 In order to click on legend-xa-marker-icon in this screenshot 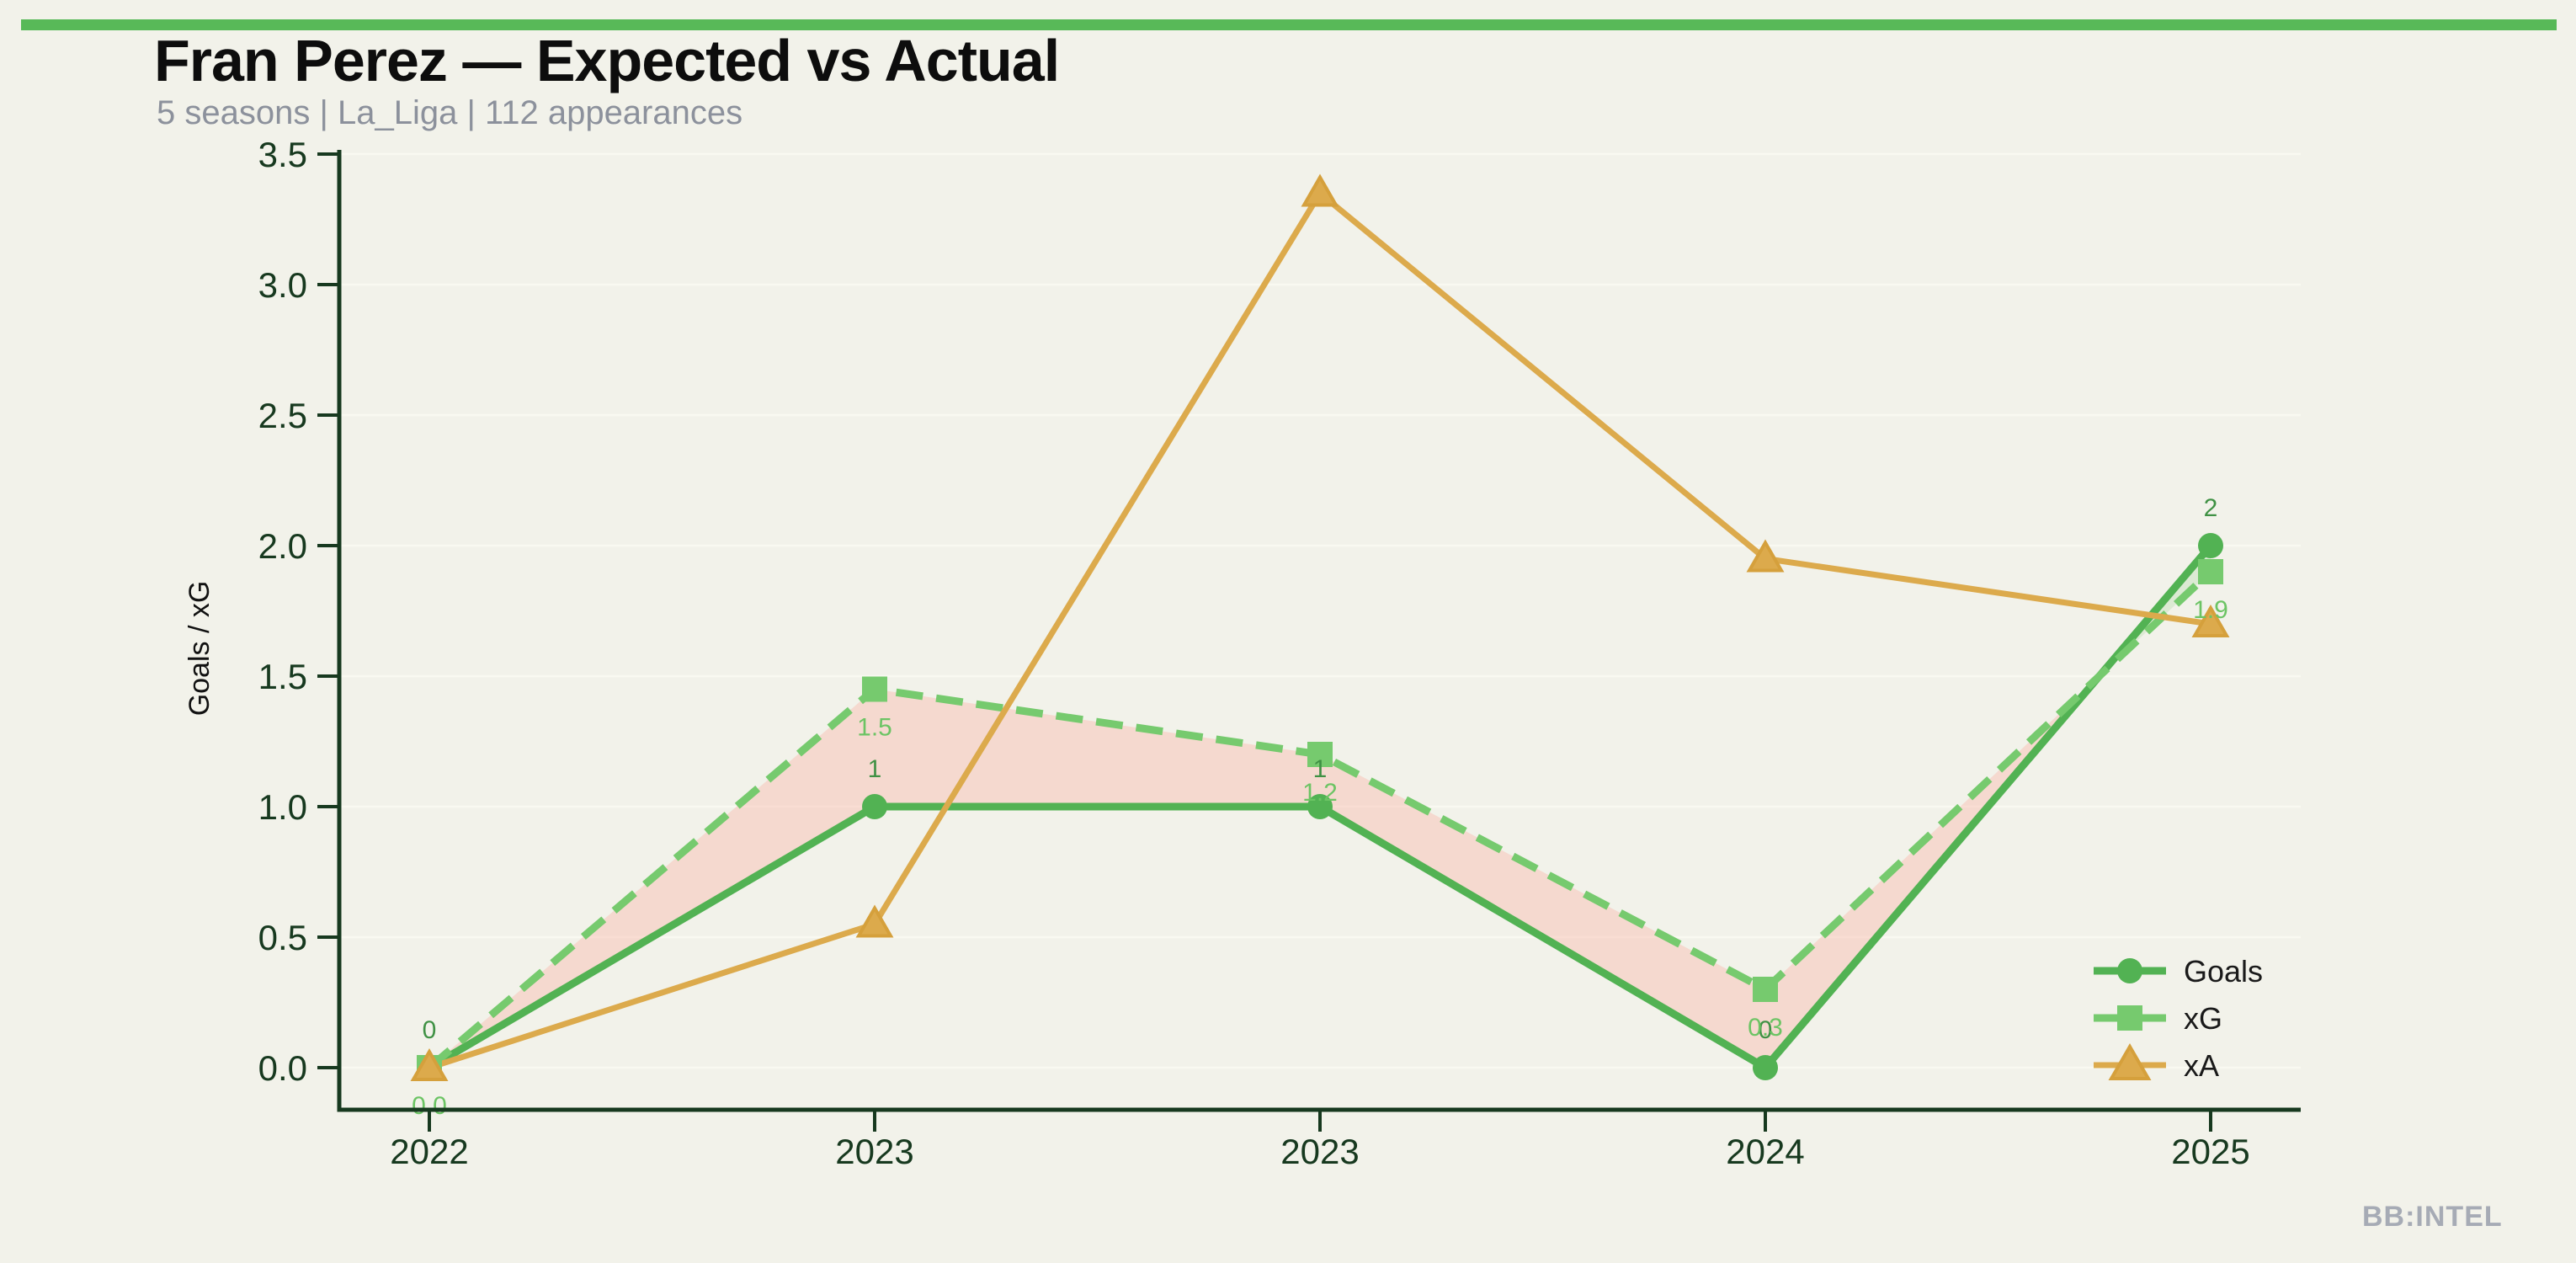, I will do `click(2130, 1061)`.